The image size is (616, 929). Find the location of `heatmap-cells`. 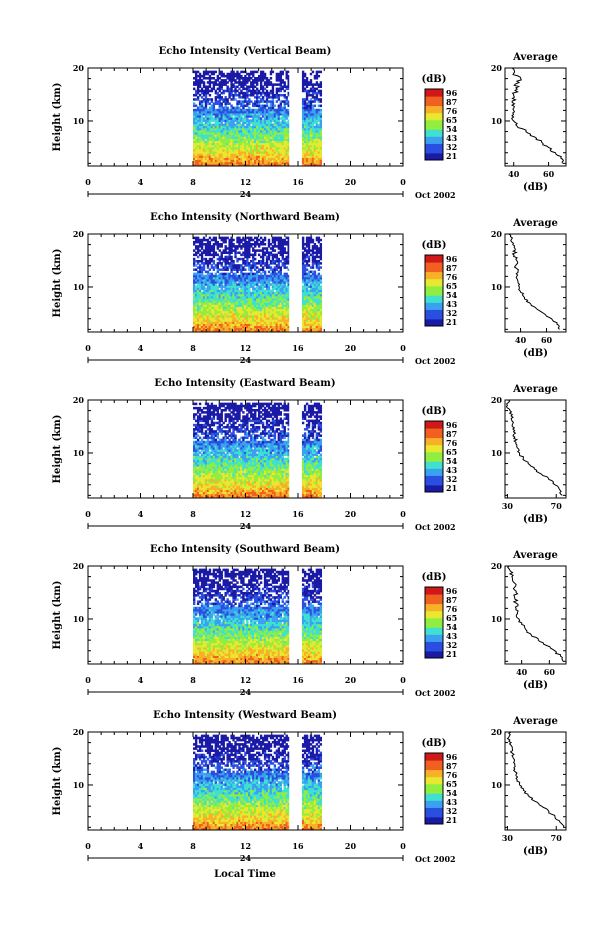

heatmap-cells is located at coordinates (258, 450).